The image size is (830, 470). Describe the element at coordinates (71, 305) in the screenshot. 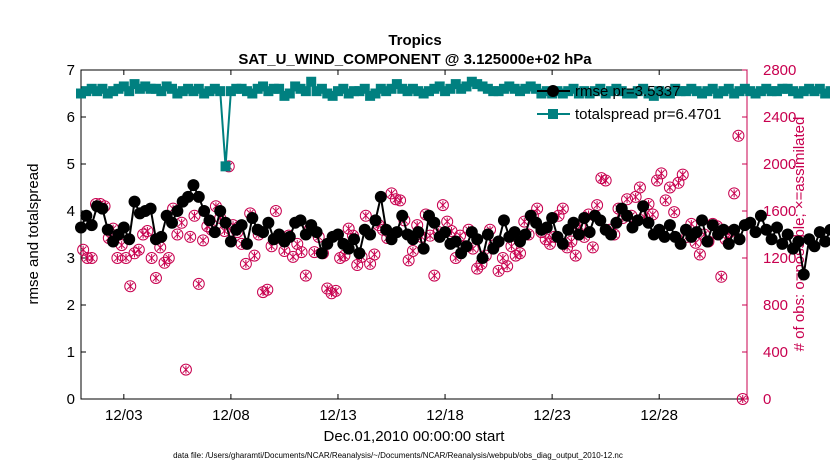

I see `y-left-tick-label: 2` at that location.